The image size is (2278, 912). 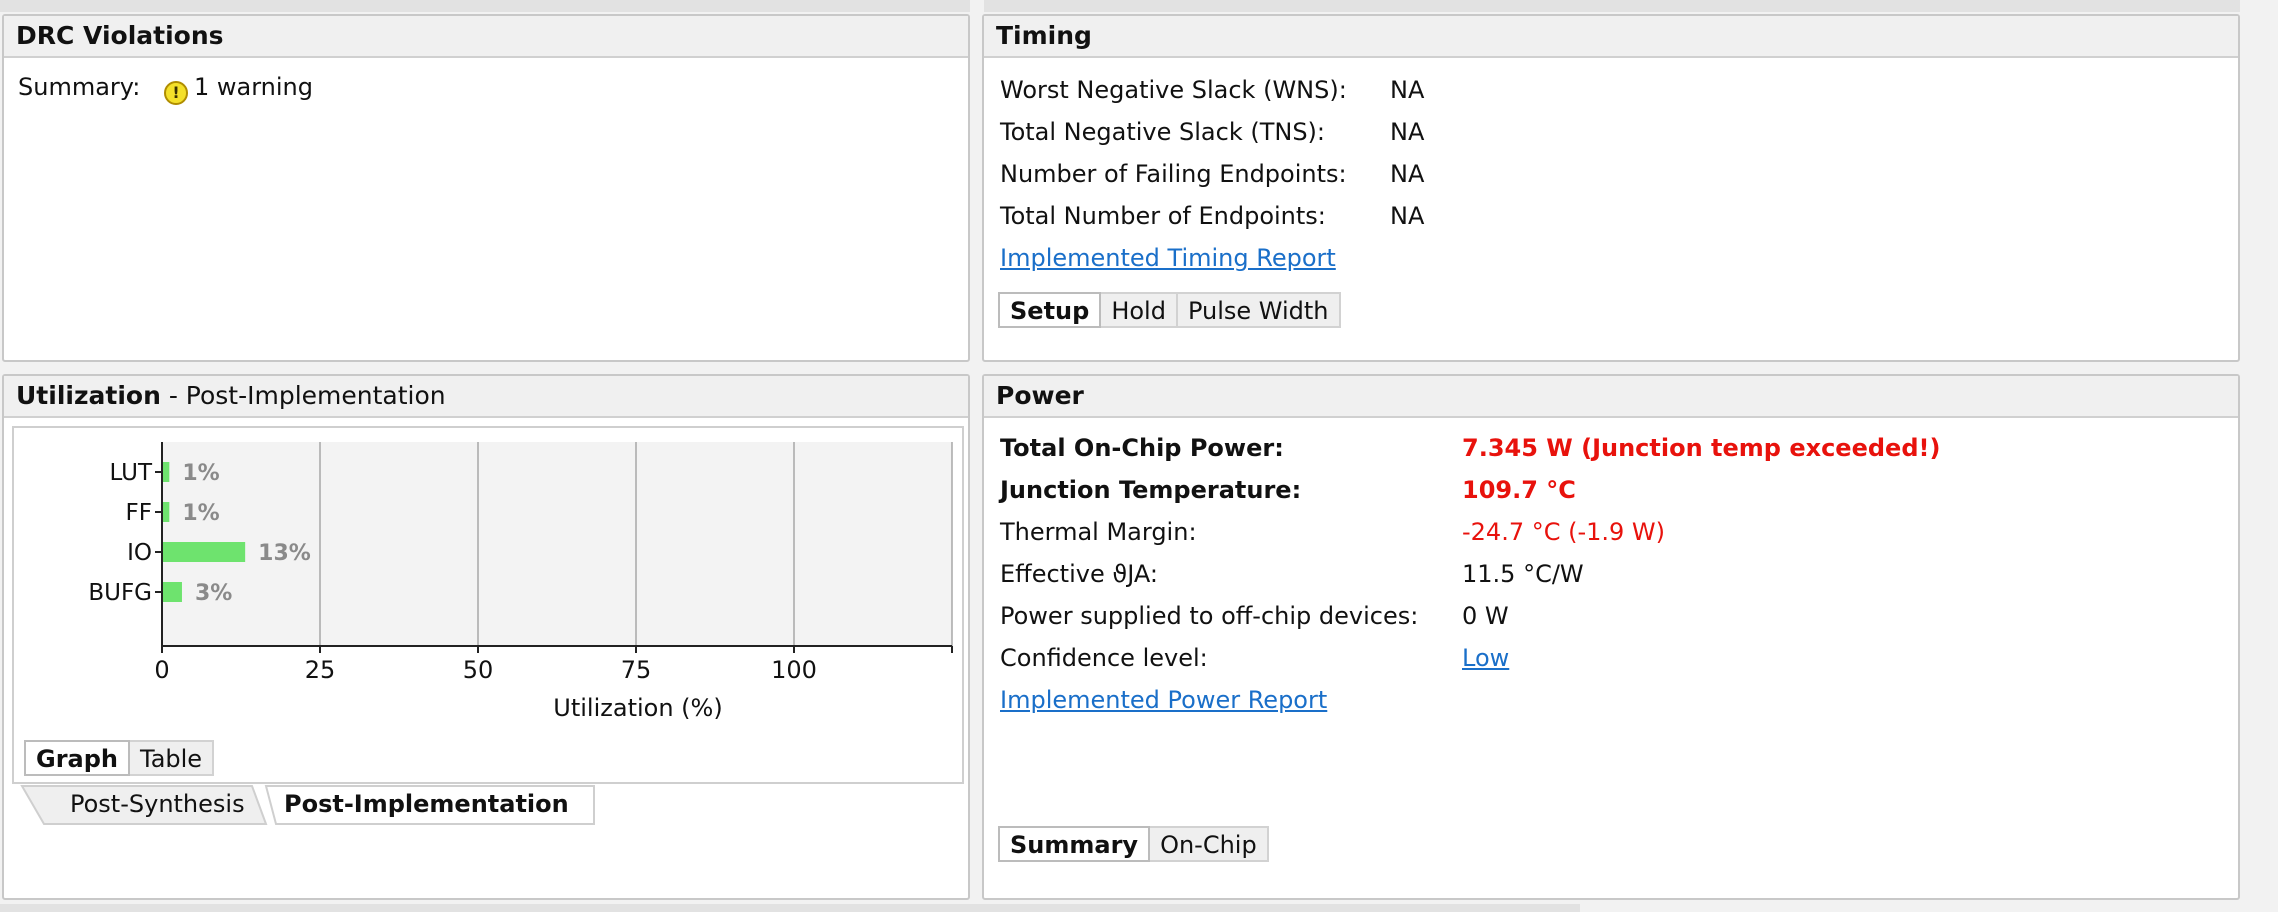 I want to click on tab-graph: Graph, so click(x=77, y=758).